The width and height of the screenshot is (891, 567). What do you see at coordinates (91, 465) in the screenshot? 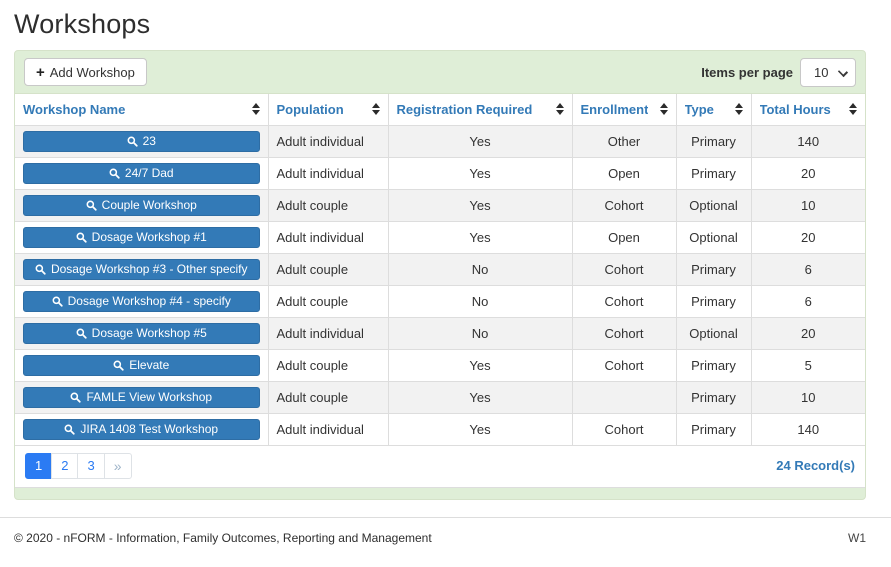
I see `page-button-3: 3` at bounding box center [91, 465].